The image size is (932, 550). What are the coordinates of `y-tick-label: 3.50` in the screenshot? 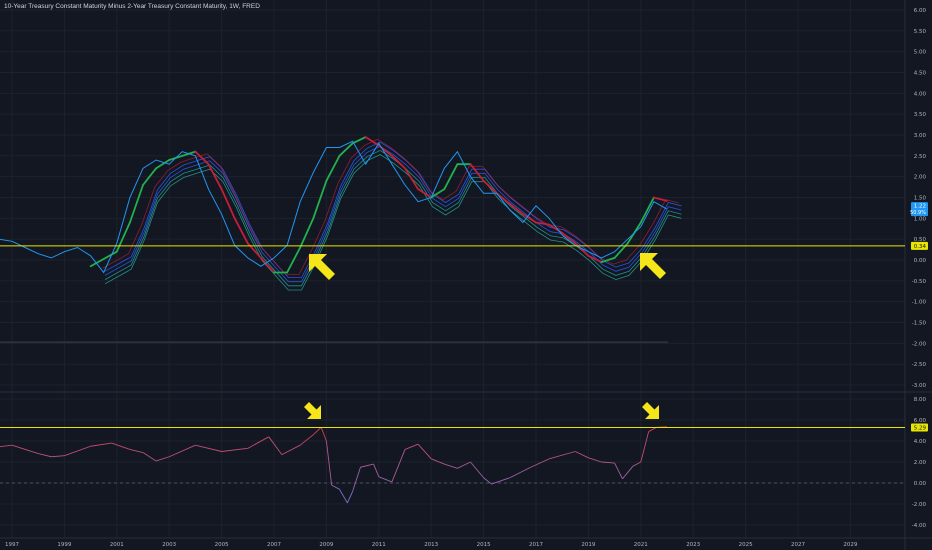 It's located at (920, 115).